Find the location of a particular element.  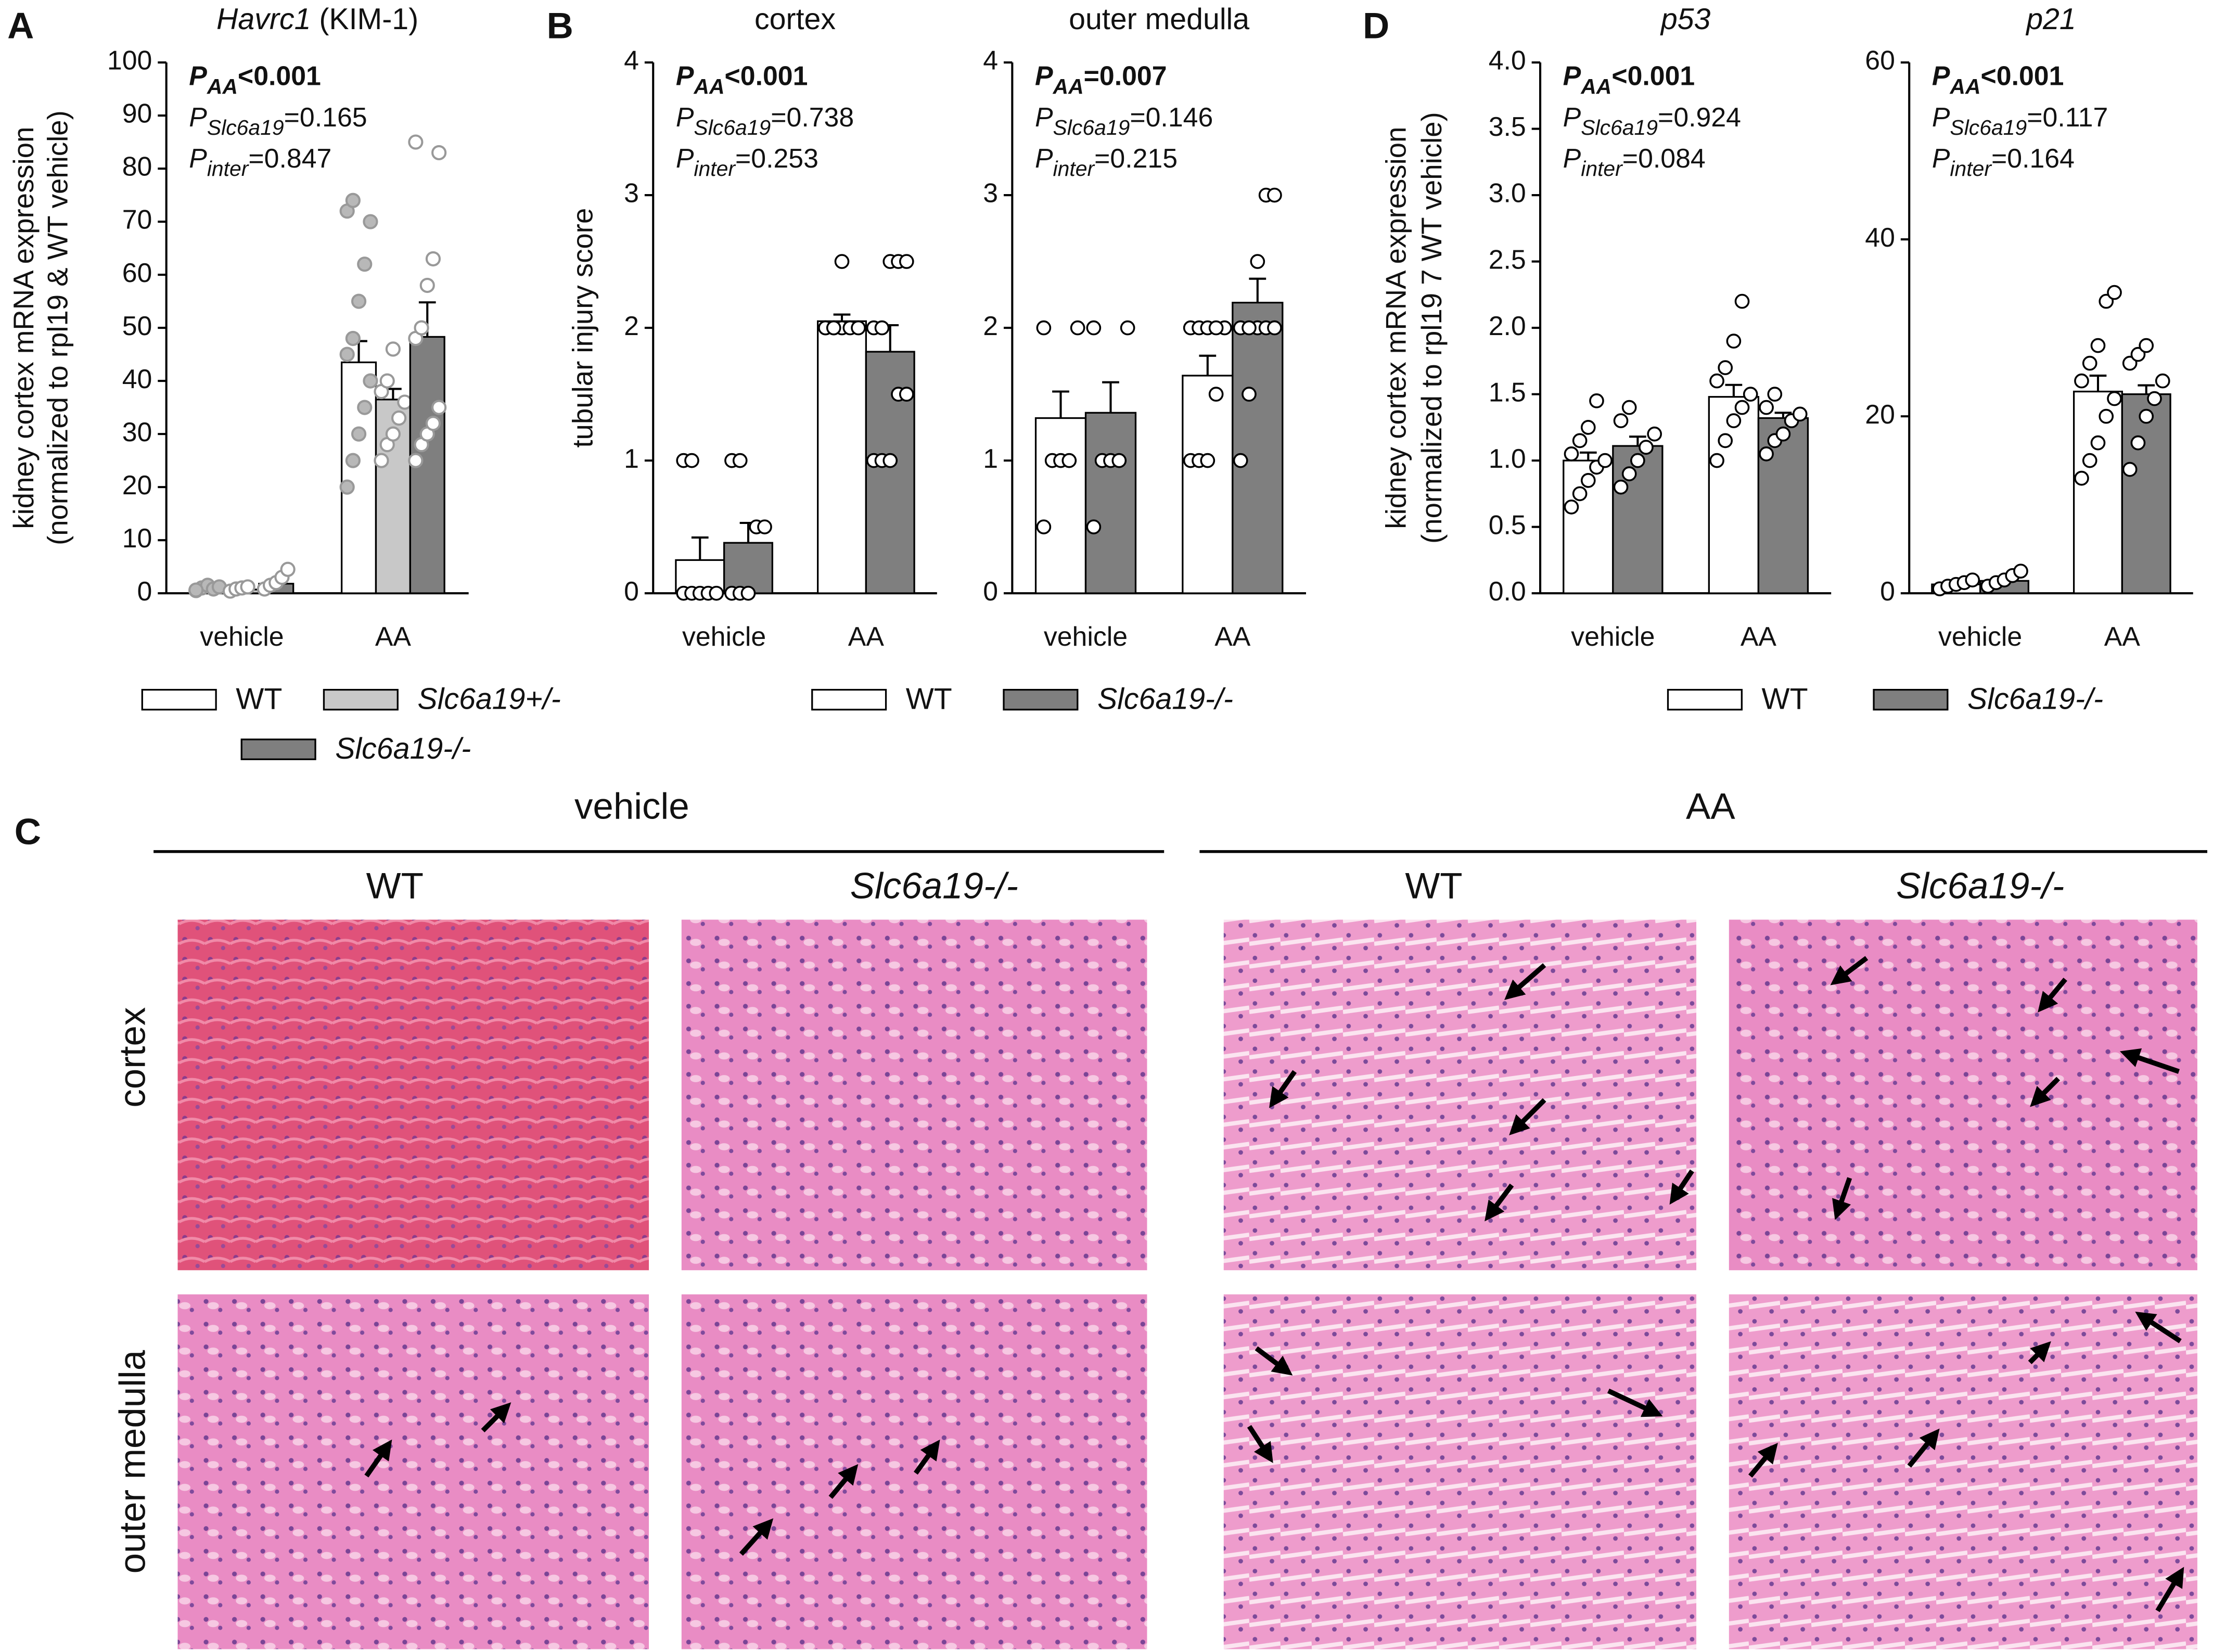

genotype-label: WT is located at coordinates (1433, 885).